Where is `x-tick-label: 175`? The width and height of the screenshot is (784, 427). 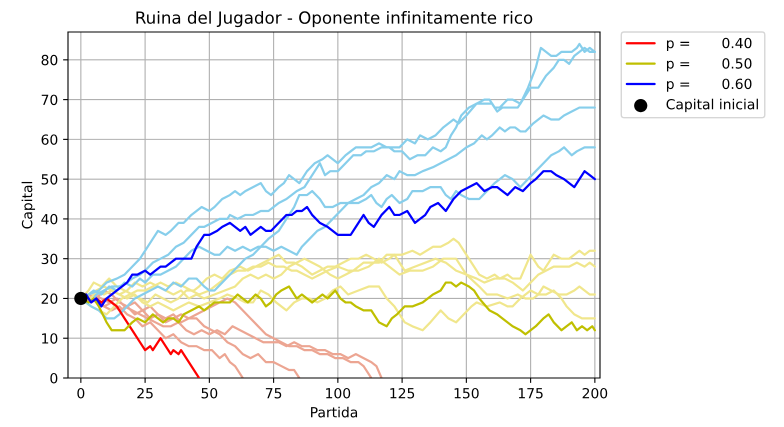 x-tick-label: 175 is located at coordinates (530, 393).